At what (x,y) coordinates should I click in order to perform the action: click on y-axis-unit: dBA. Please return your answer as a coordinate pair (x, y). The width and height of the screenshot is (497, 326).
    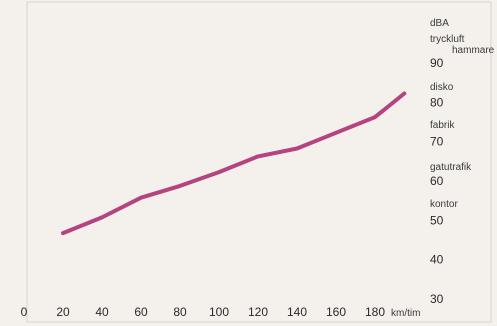
    Looking at the image, I should click on (439, 23).